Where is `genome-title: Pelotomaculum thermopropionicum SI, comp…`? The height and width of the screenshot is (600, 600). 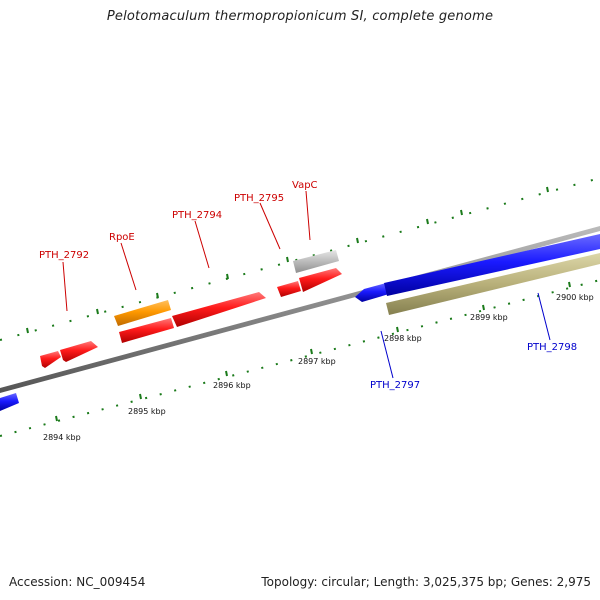
genome-title: Pelotomaculum thermopropionicum SI, comp… is located at coordinates (300, 16).